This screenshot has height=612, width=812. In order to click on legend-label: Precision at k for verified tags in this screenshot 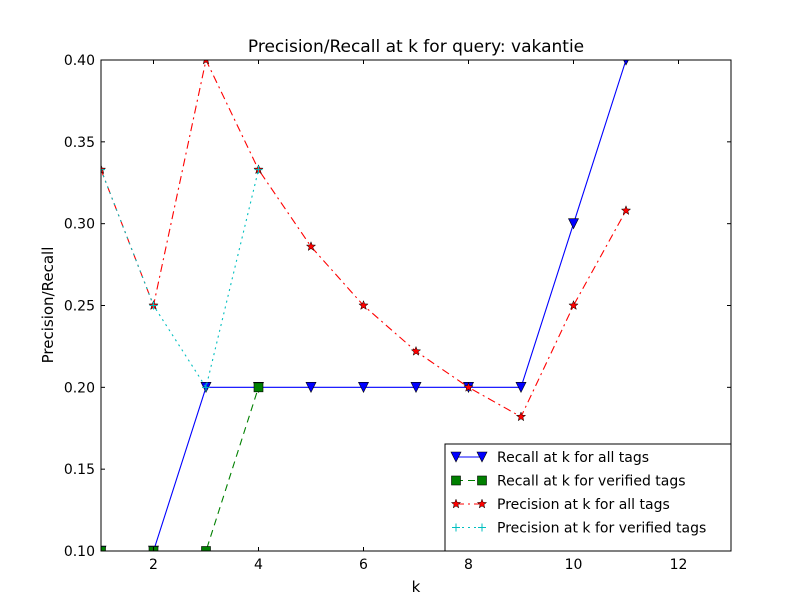, I will do `click(601, 529)`.